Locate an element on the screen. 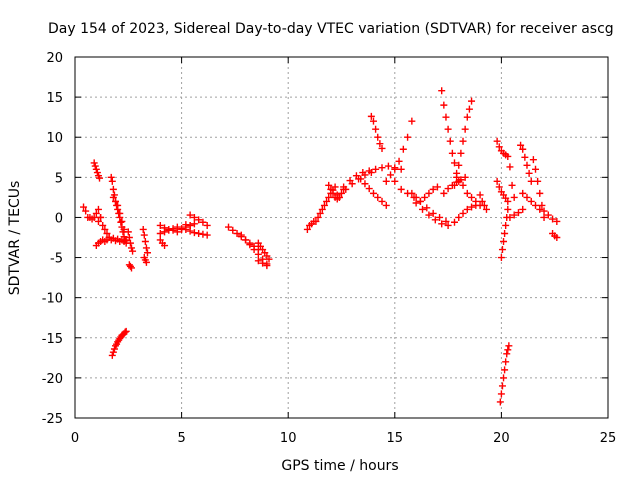 The image size is (640, 480). series-arc-a8 is located at coordinates (130, 266).